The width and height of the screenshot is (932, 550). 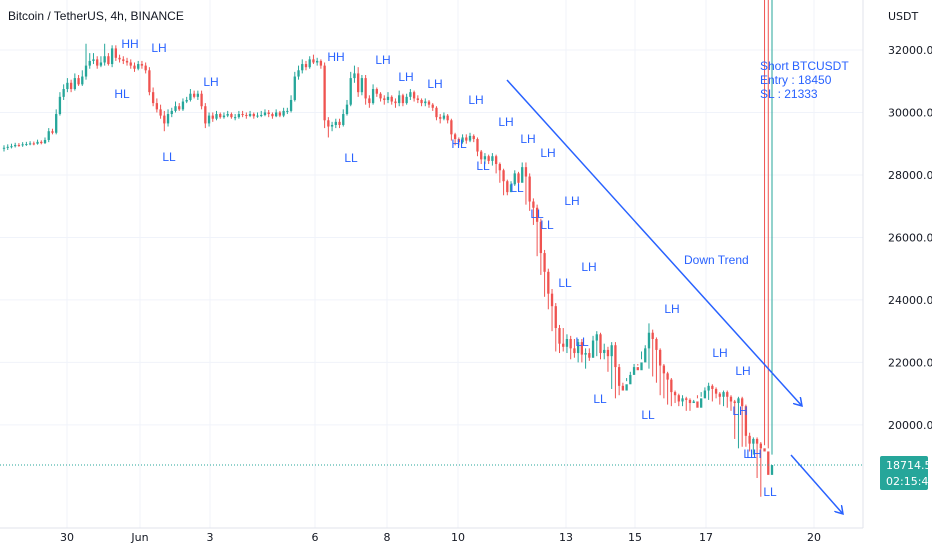 I want to click on chart-title: Bitcoin / TetherUS, 4h, BINANCE, so click(x=96, y=16).